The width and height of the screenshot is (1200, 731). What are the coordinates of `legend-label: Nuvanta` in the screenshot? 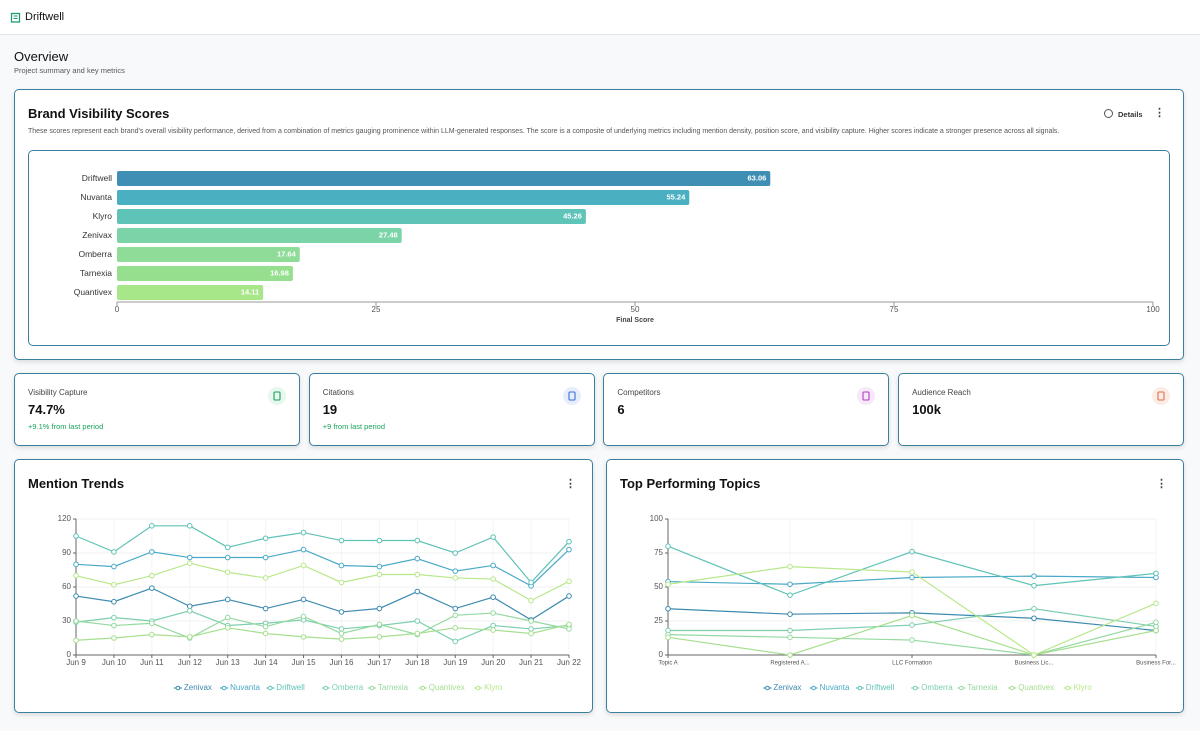 It's located at (835, 687).